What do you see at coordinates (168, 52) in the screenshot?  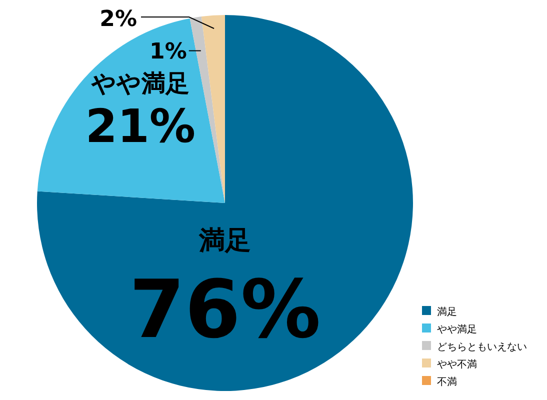 I see `data-label: 1%` at bounding box center [168, 52].